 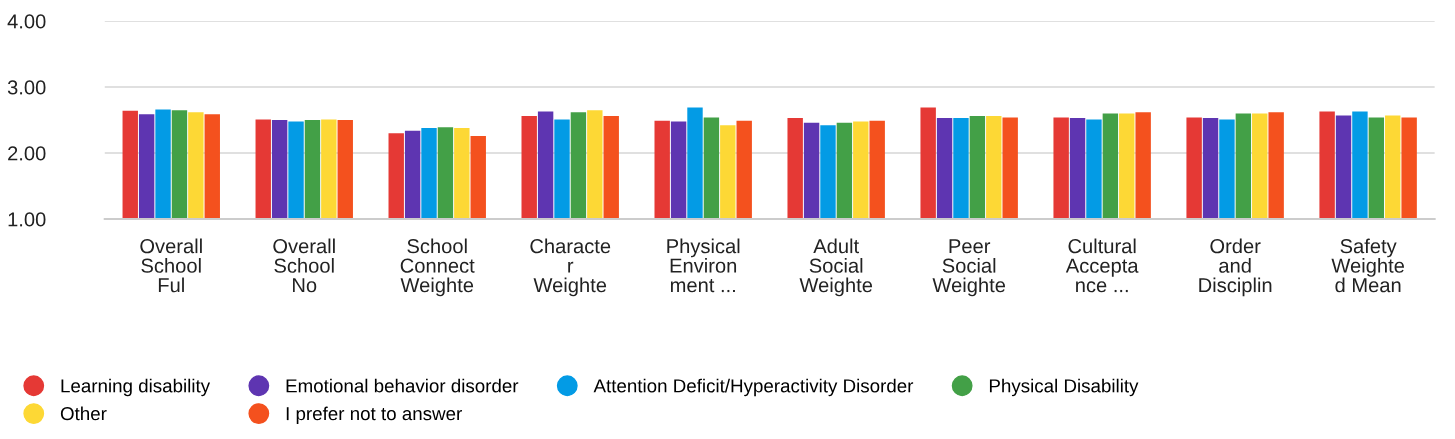 What do you see at coordinates (26, 21) in the screenshot?
I see `y-tick-label: 4.00` at bounding box center [26, 21].